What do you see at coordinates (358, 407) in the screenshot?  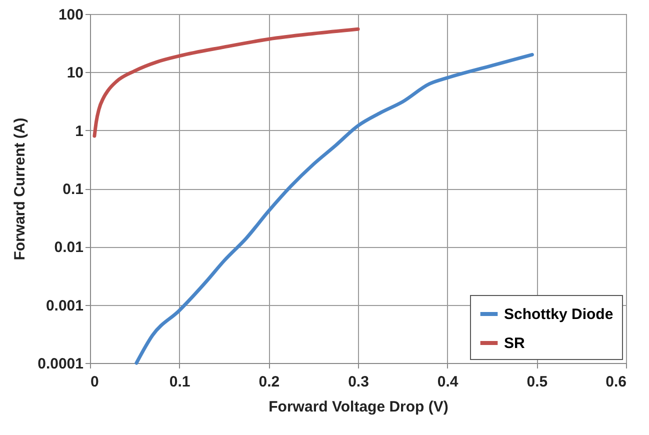 I see `x-axis-title: Forward Voltage Drop (V)` at bounding box center [358, 407].